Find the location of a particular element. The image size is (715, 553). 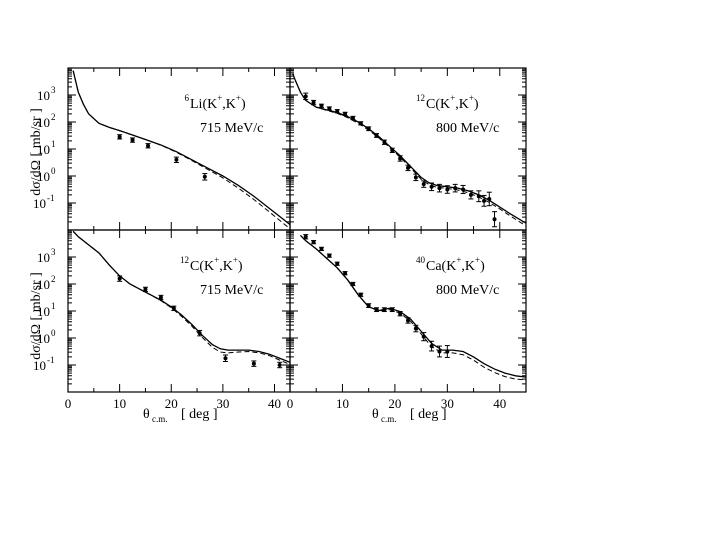

panel-label-reaction: Li(K+,K+) is located at coordinates (218, 102).